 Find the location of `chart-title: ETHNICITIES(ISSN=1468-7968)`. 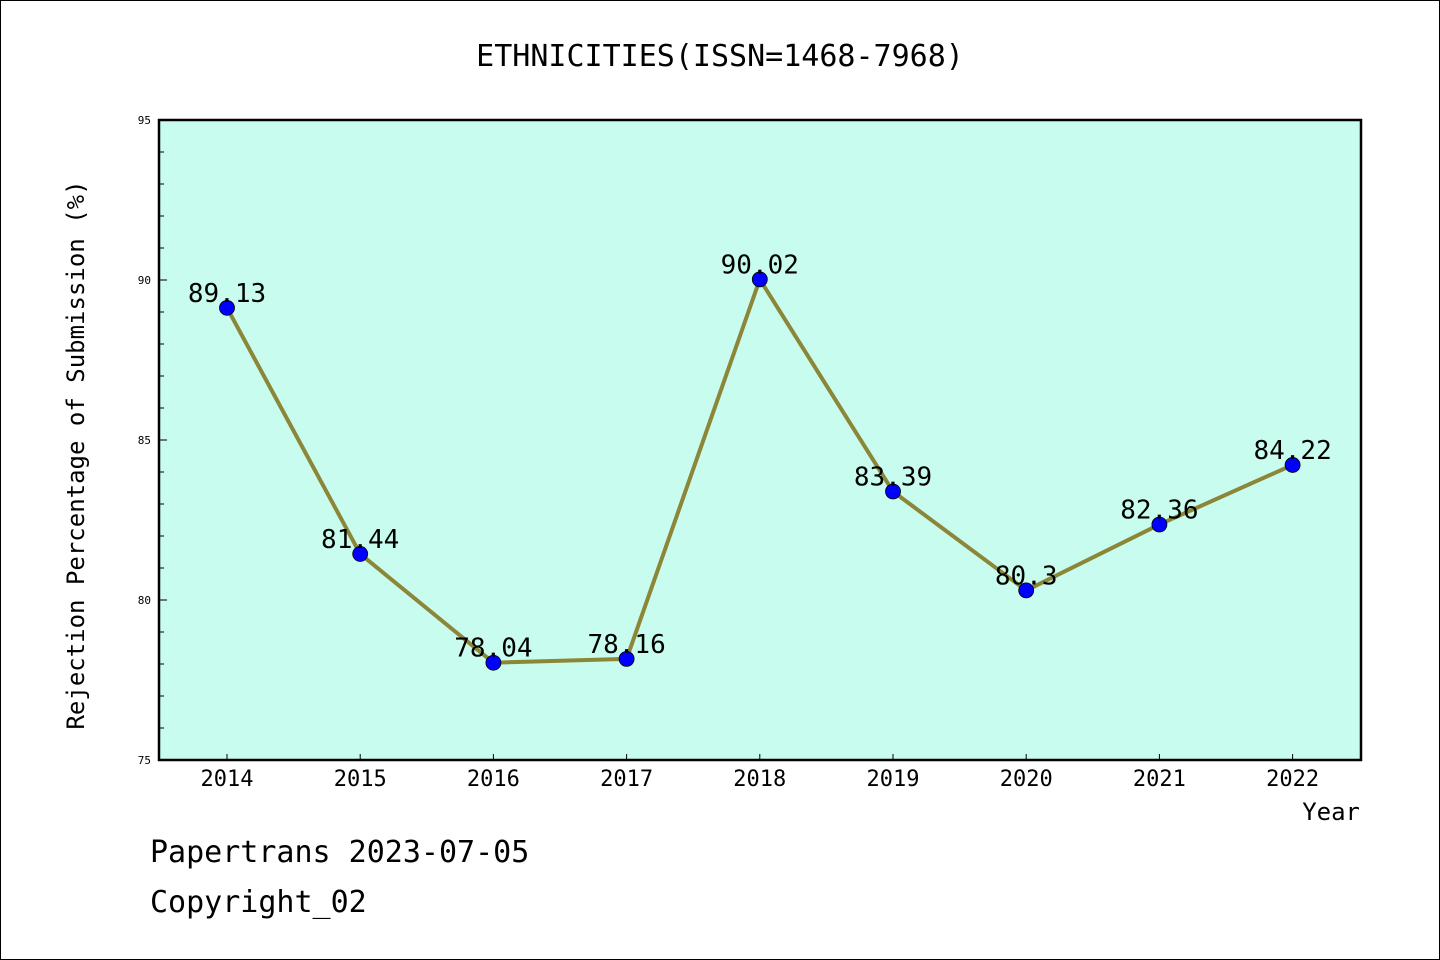

chart-title: ETHNICITIES(ISSN=1468-7968) is located at coordinates (720, 56).